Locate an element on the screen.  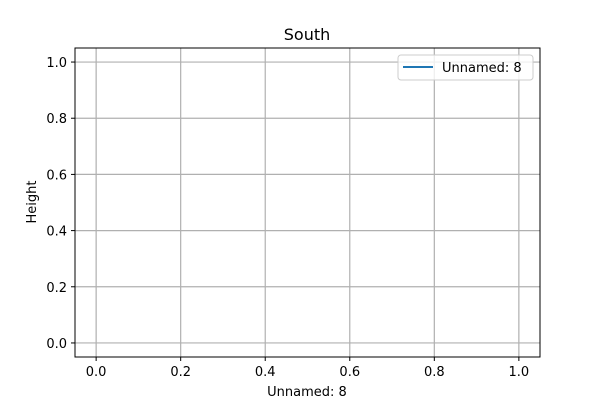
legend-box is located at coordinates (465, 67).